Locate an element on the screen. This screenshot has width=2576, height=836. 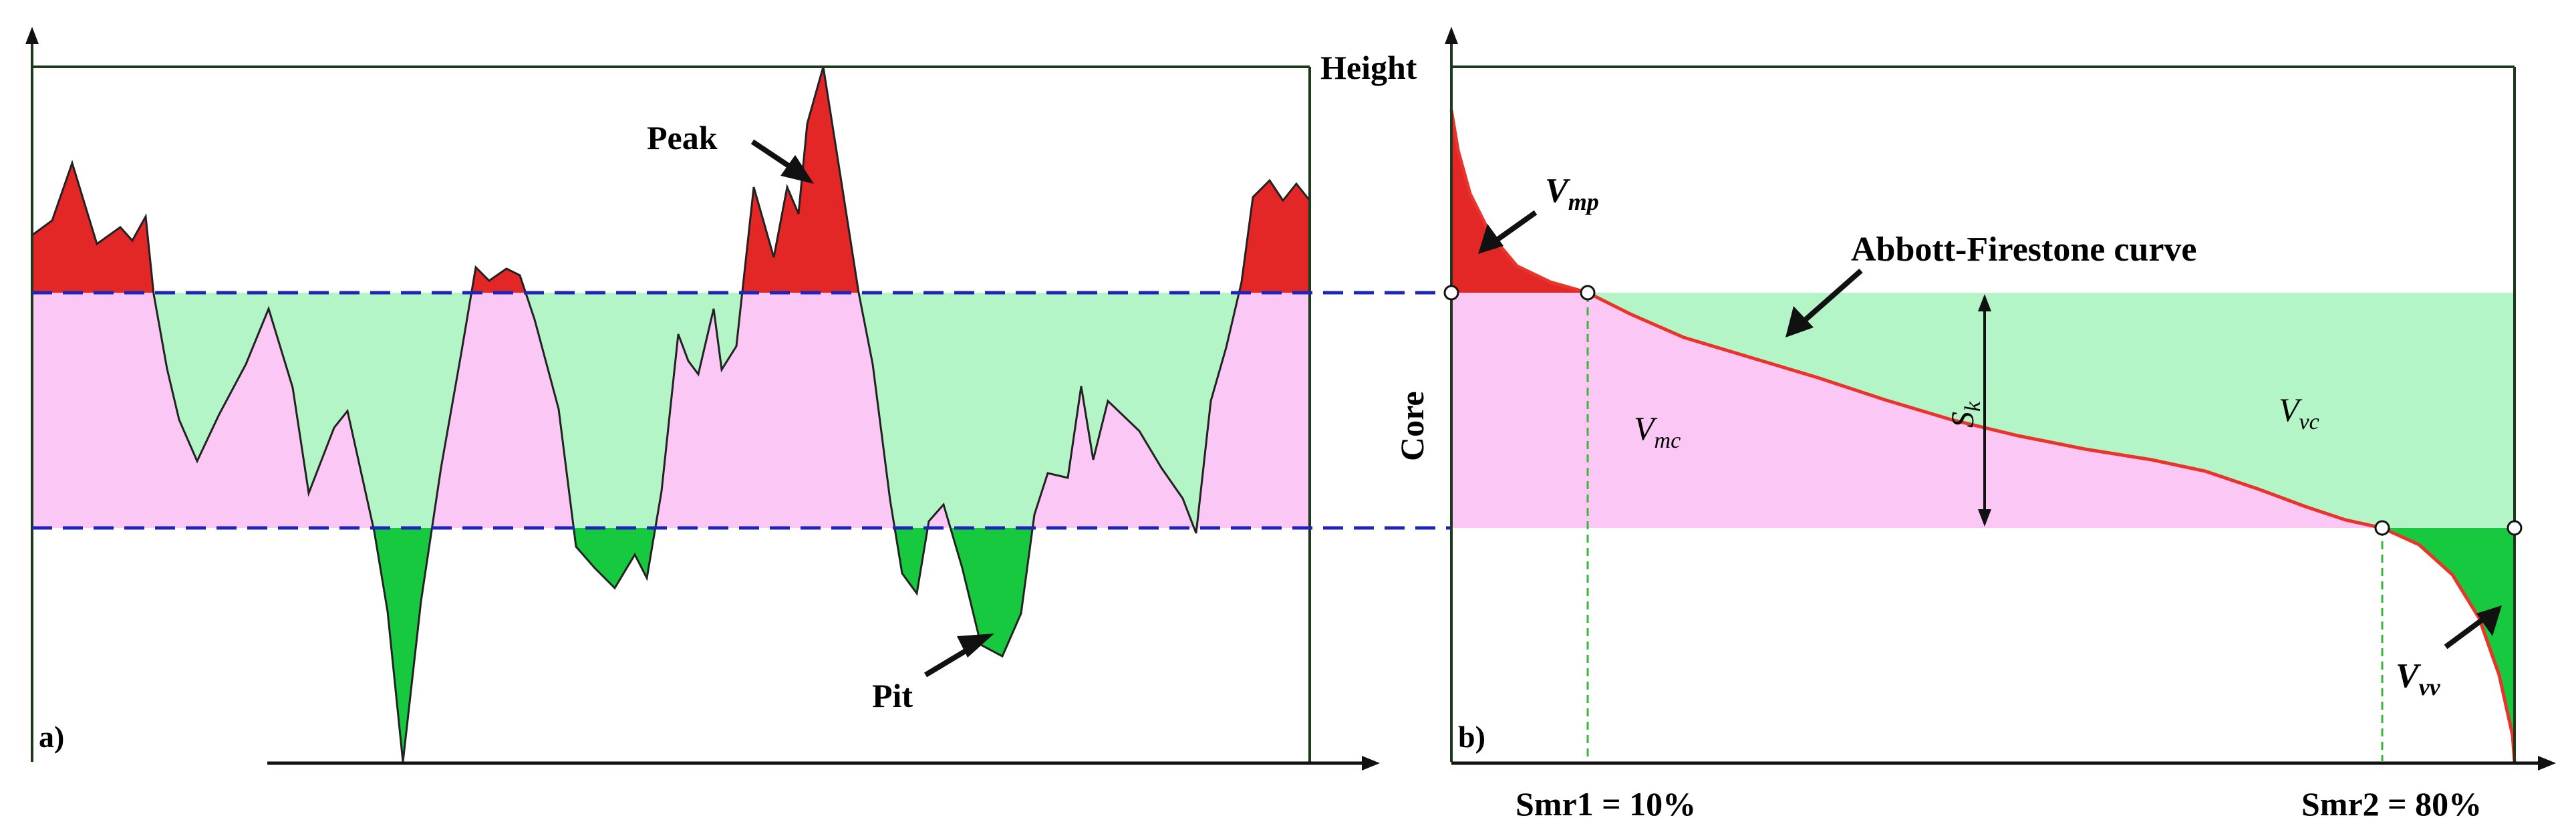
smr2-label: Smr2 = 80% is located at coordinates (2391, 804).